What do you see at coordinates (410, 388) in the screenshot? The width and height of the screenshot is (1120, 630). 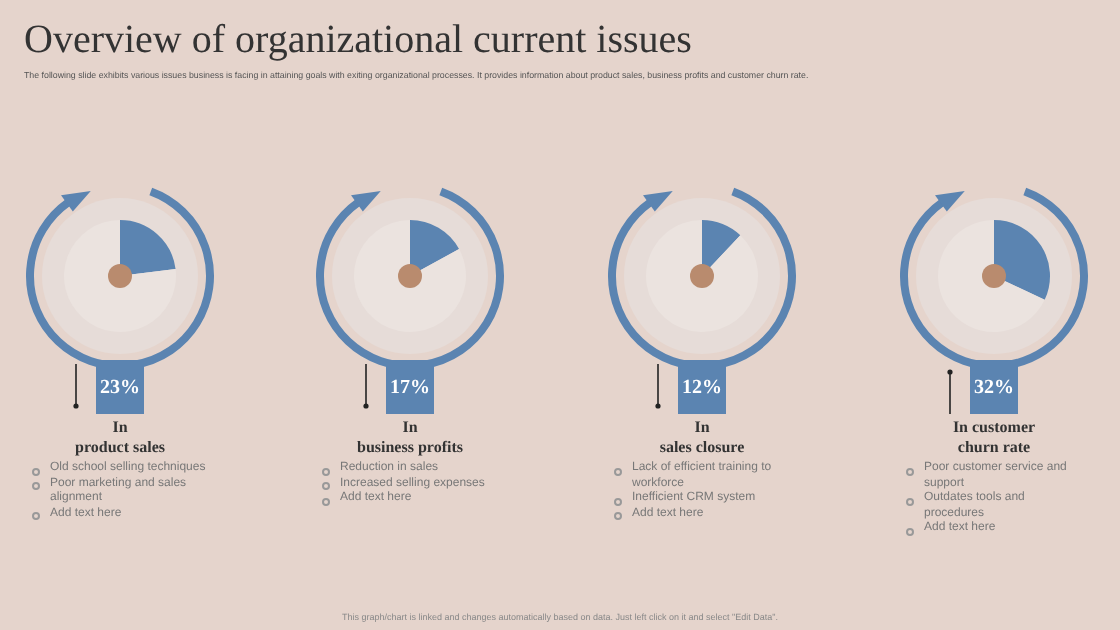 I see `text: 17%` at bounding box center [410, 388].